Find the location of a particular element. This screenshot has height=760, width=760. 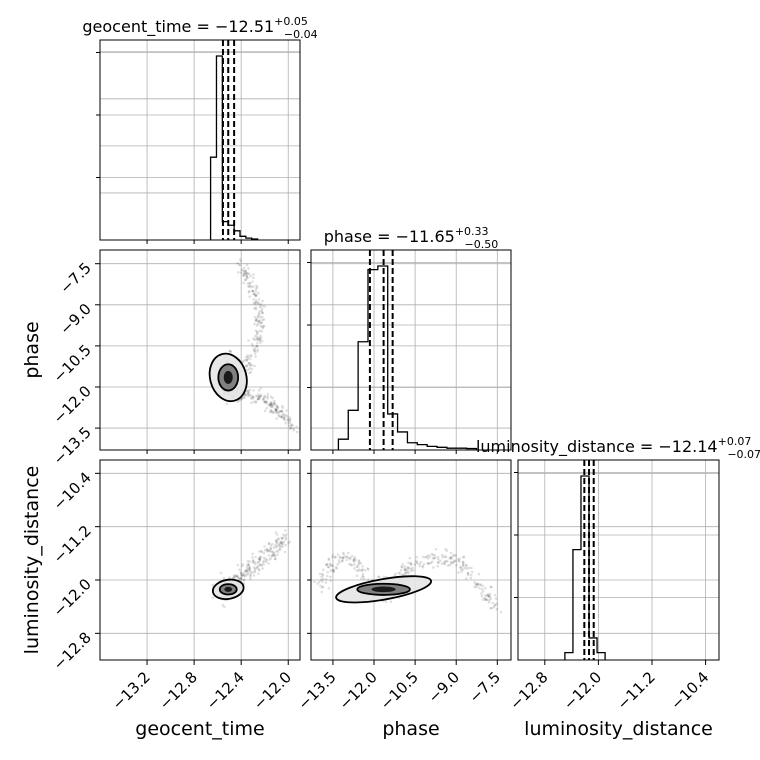

hist-luminosity_distance-frame is located at coordinates (618, 560).